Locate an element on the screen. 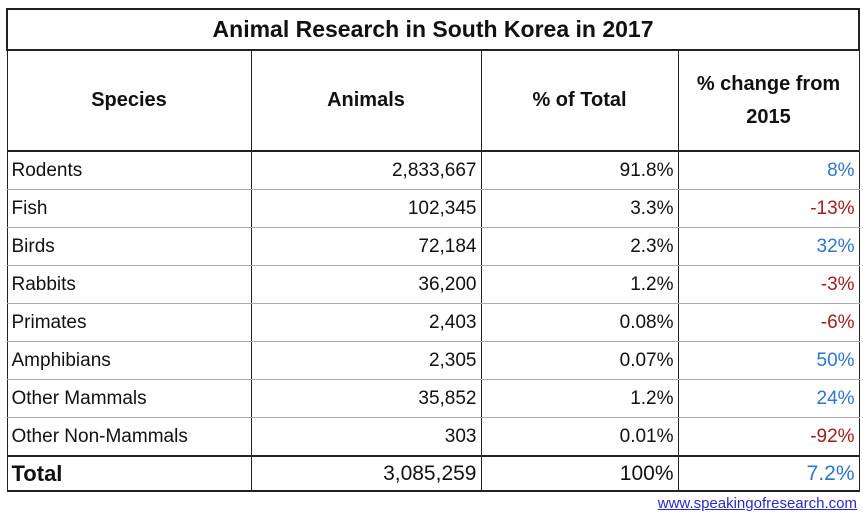  table-row: Fish 102,345 3.3% -13% is located at coordinates (433, 208).